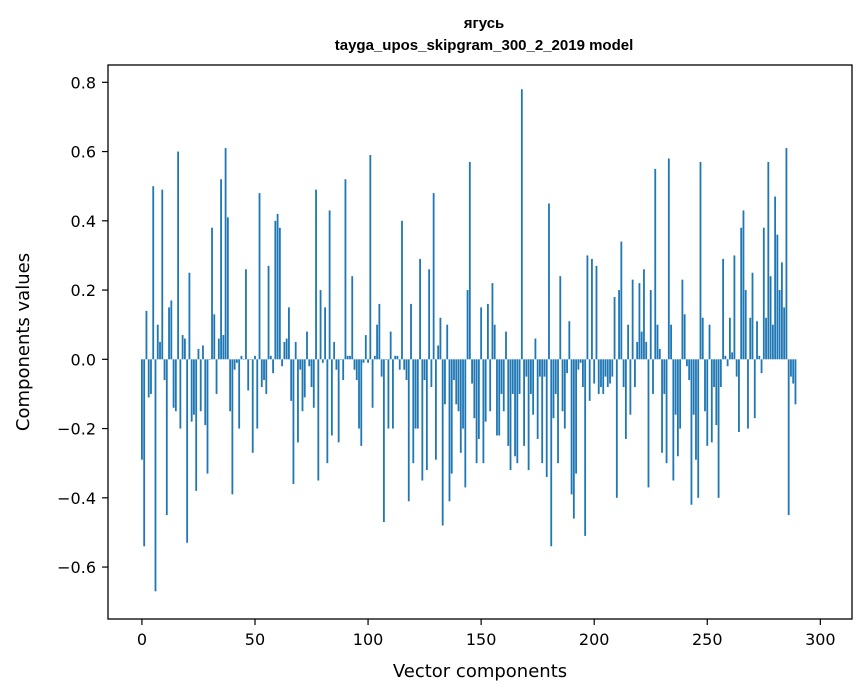  I want to click on x-tick-label: 100, so click(368, 639).